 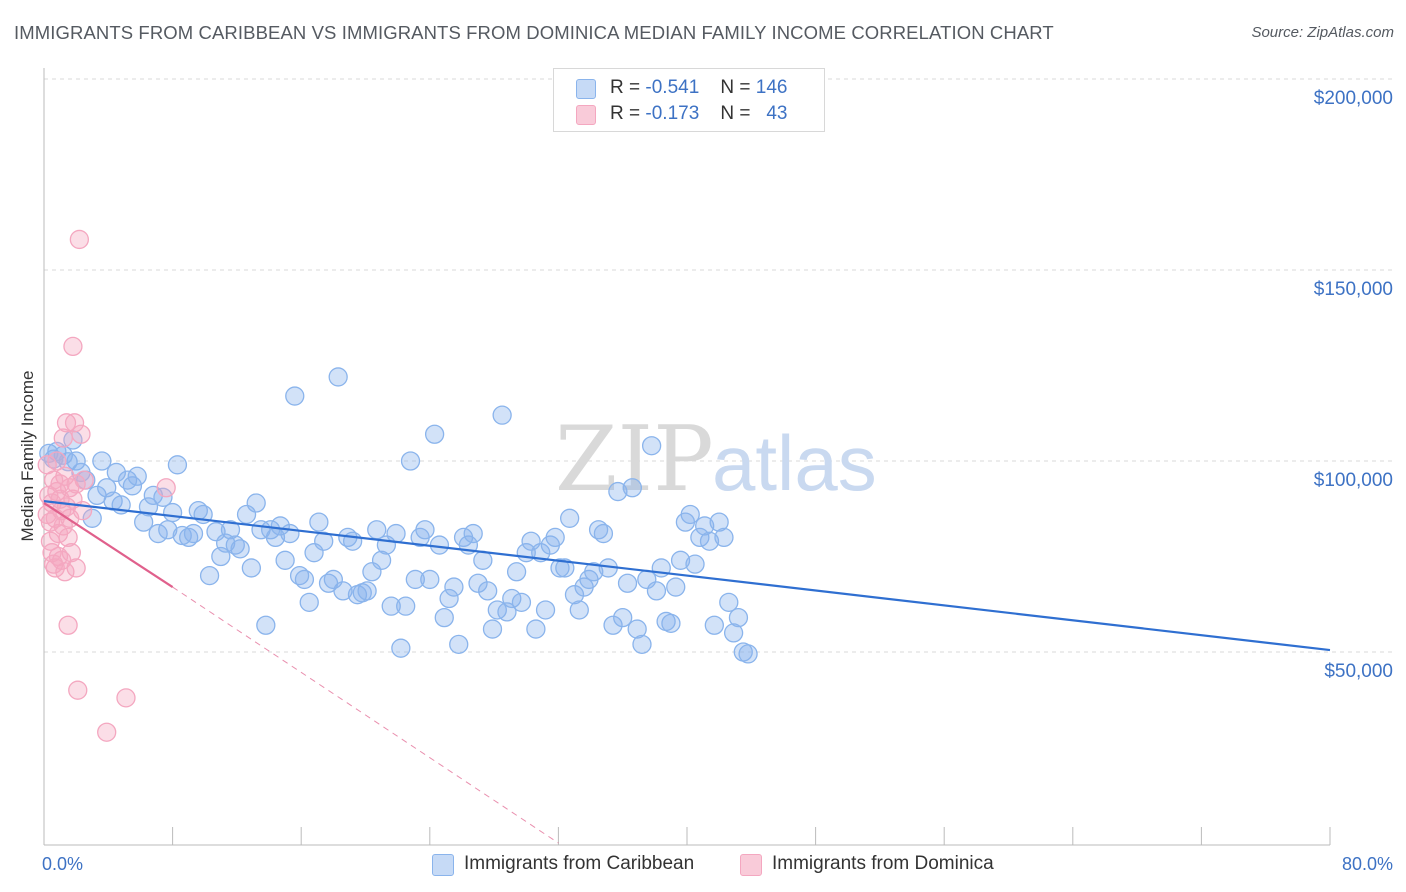 What do you see at coordinates (672, 87) in the screenshot?
I see `legend-r-value: -0.541` at bounding box center [672, 87].